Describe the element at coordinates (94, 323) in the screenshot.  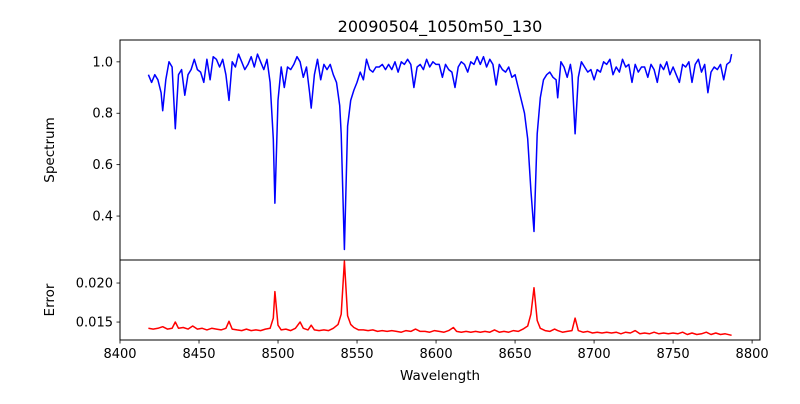
I see `error-y-tick-label: 0.015` at that location.